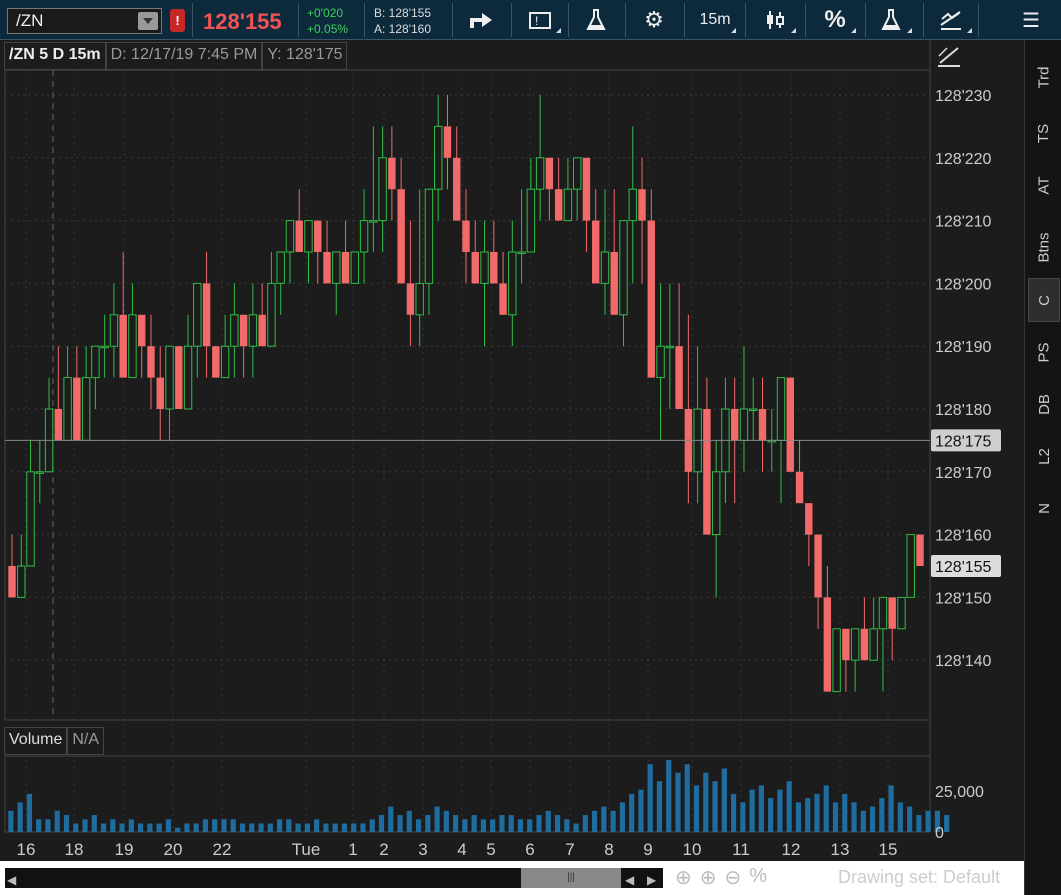 The image size is (1061, 895). What do you see at coordinates (775, 20) in the screenshot?
I see `chart-type-button` at bounding box center [775, 20].